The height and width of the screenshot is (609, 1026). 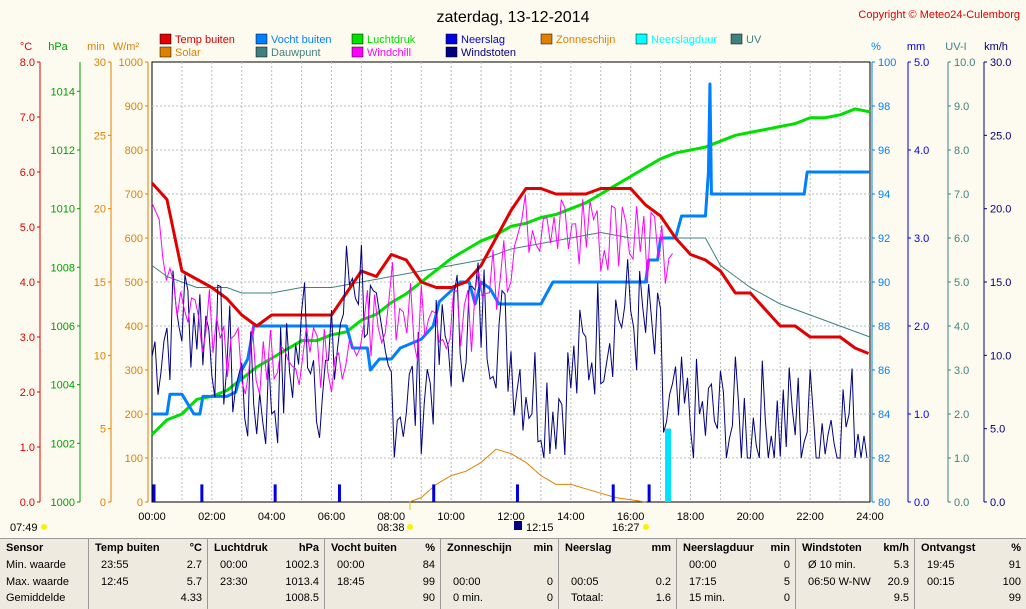 What do you see at coordinates (1000, 356) in the screenshot?
I see `axis-label-wind: 10.0` at bounding box center [1000, 356].